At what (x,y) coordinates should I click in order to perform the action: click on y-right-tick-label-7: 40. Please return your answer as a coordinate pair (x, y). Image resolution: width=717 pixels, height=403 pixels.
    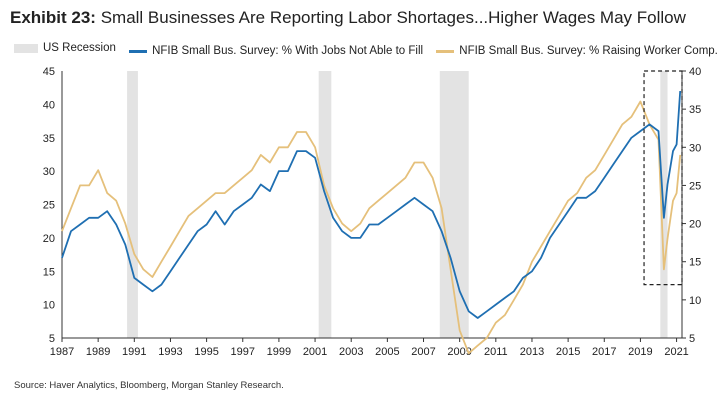
    Looking at the image, I should click on (695, 72).